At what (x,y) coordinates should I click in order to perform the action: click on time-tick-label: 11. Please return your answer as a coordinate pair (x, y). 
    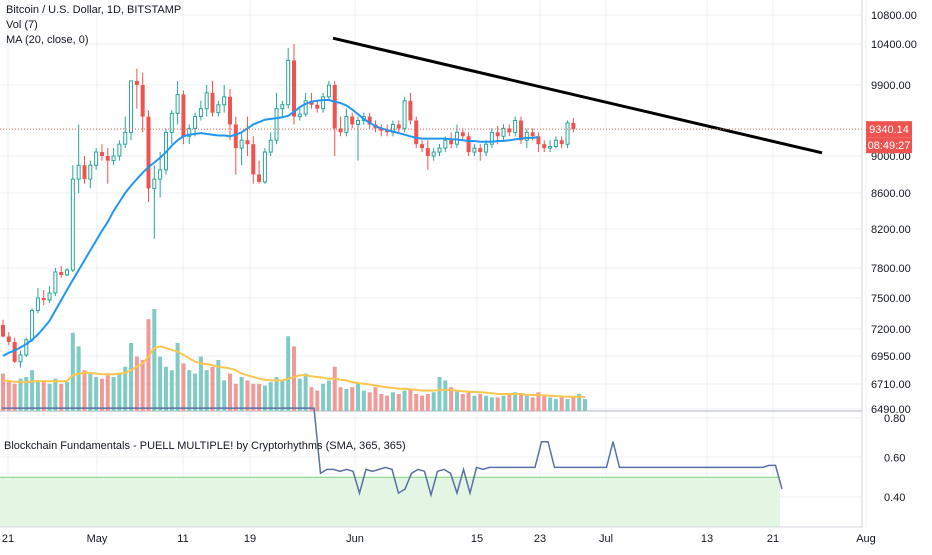
    Looking at the image, I should click on (182, 539).